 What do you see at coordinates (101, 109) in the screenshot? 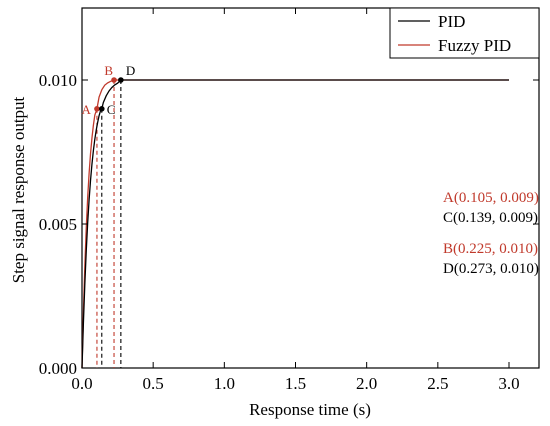
I see `point-marker-c` at bounding box center [101, 109].